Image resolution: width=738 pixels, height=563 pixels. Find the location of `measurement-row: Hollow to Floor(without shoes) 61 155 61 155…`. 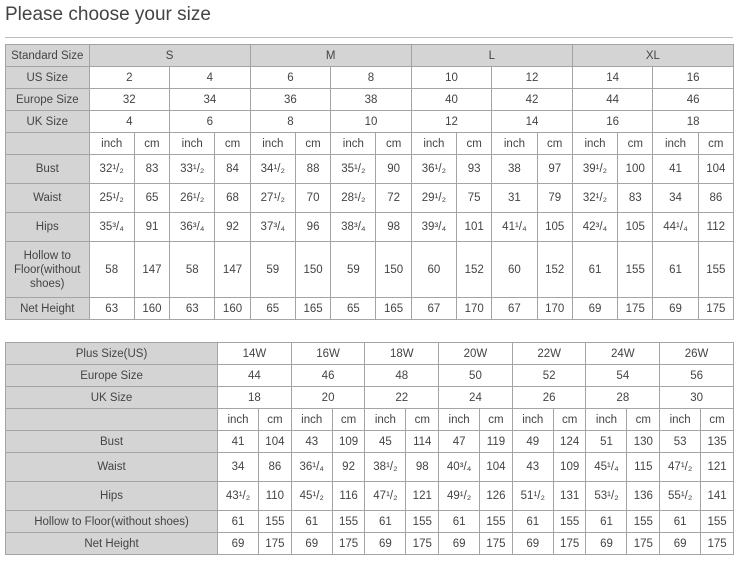

measurement-row: Hollow to Floor(without shoes) 61 155 61 155… is located at coordinates (369, 521).